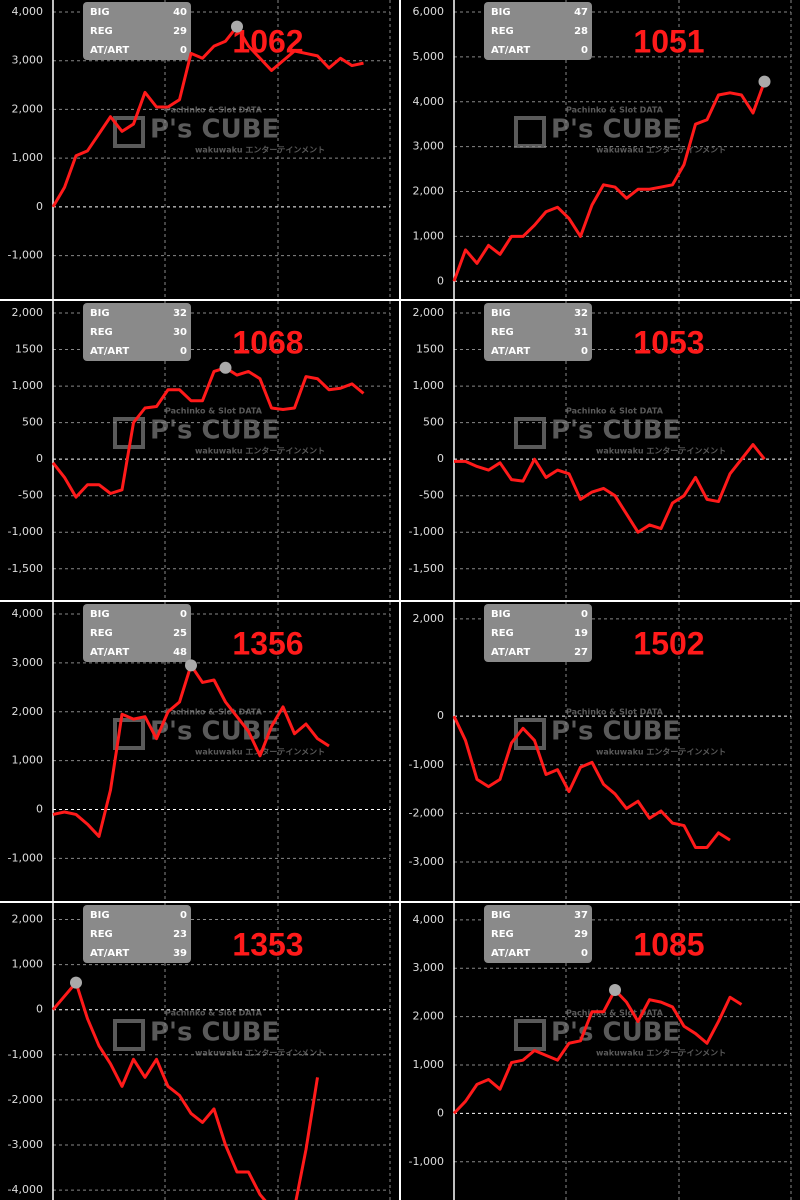 This screenshot has height=1200, width=800. What do you see at coordinates (668, 944) in the screenshot?
I see `machine-number: 1085` at bounding box center [668, 944].